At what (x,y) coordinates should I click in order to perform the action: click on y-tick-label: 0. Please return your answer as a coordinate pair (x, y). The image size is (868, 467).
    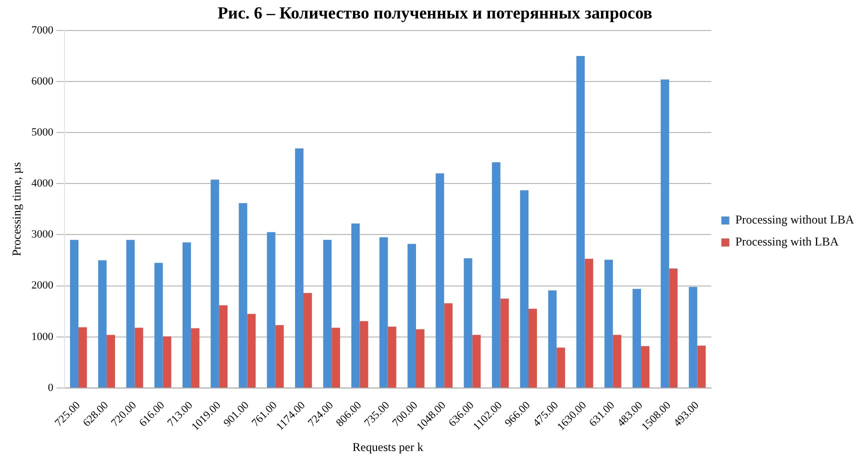
    Looking at the image, I should click on (51, 388).